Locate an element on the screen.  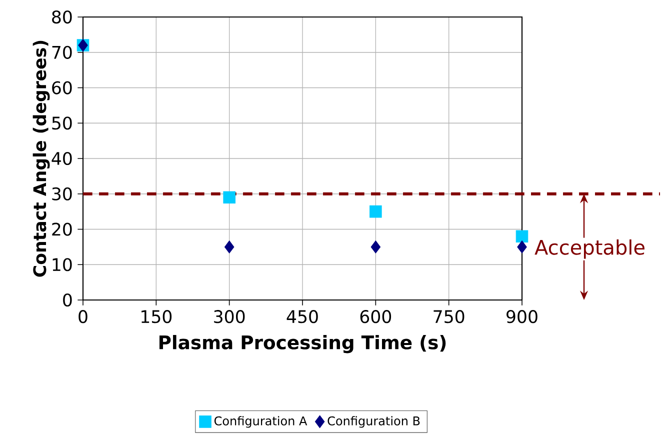
y-axis-title: Contact Angle (degrees) is located at coordinates (41, 158).